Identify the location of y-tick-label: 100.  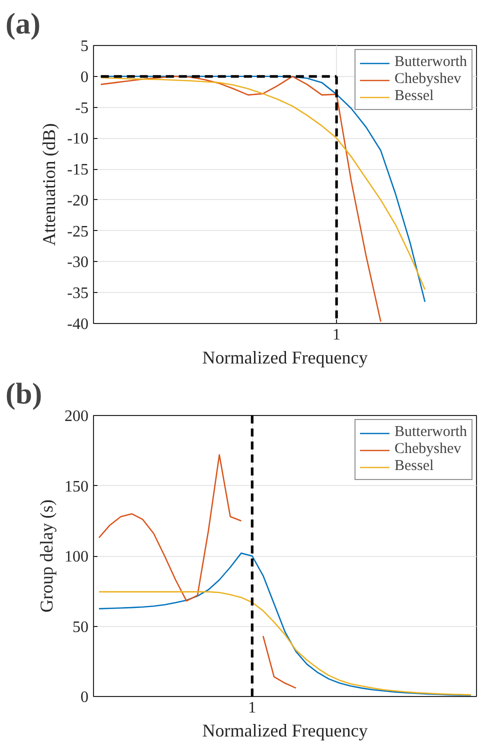
(76, 557).